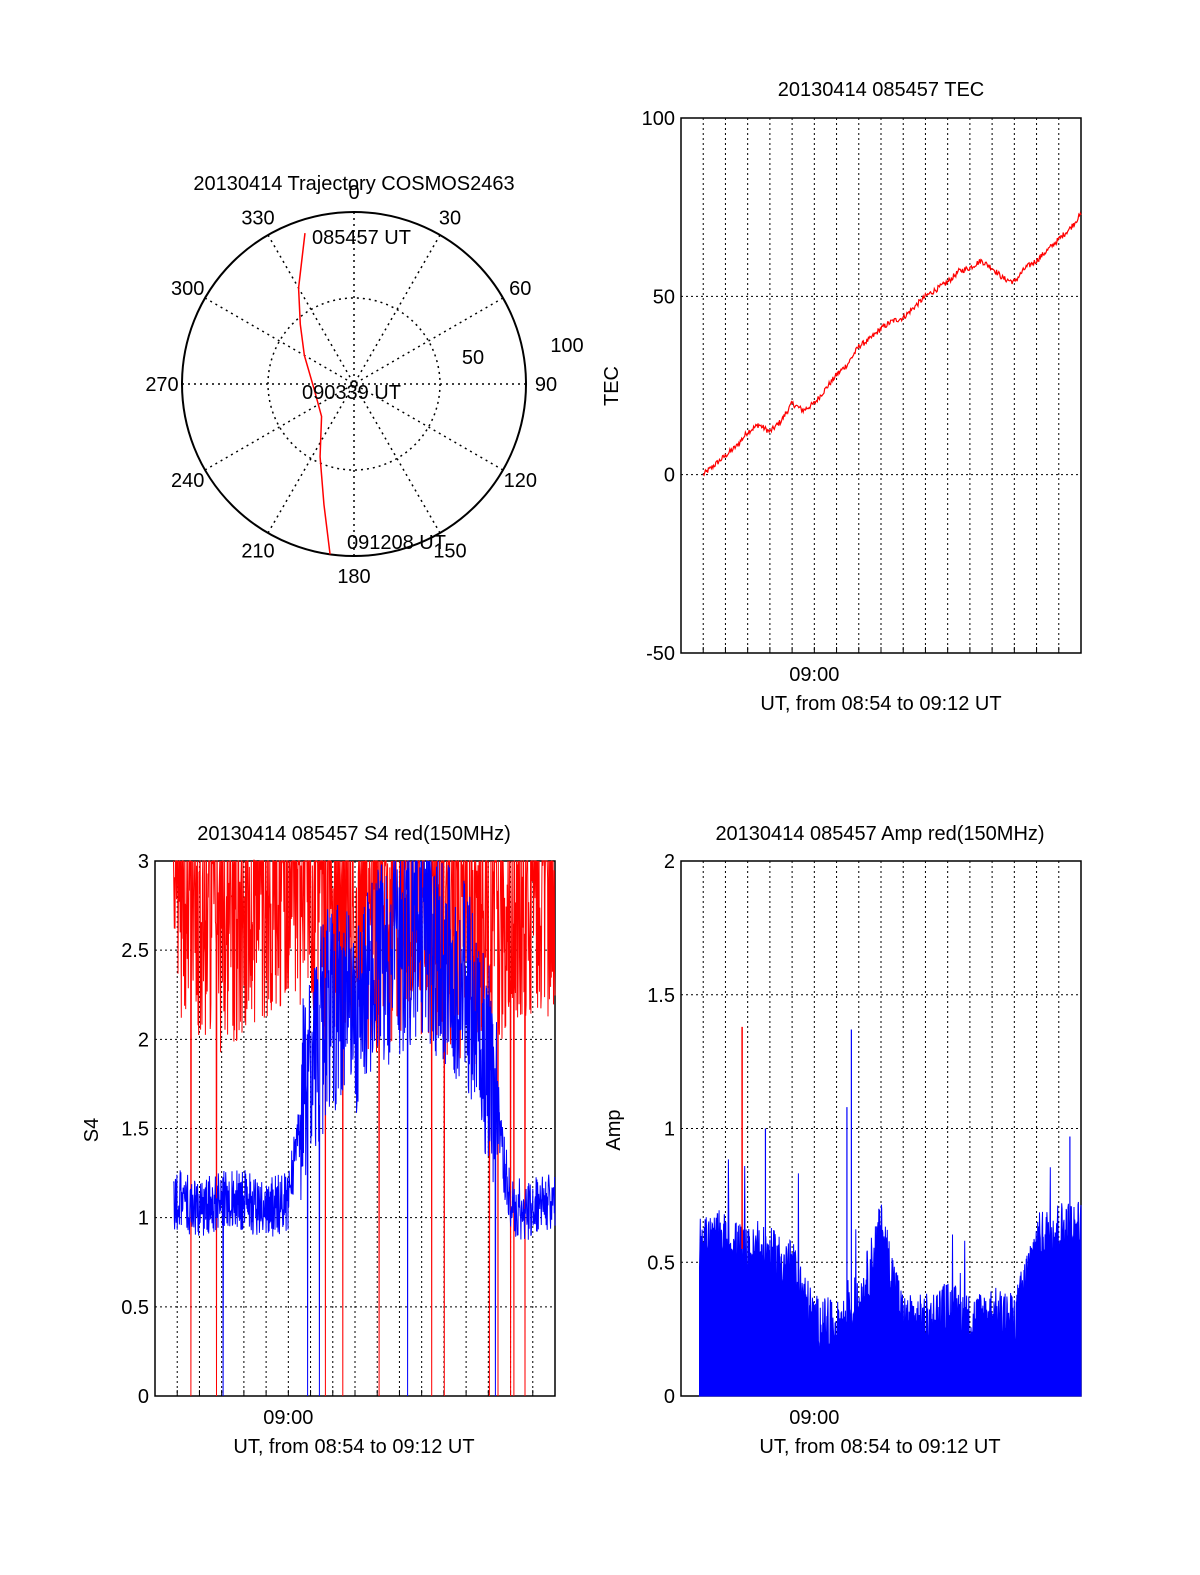 Image resolution: width=1200 pixels, height=1575 pixels. I want to click on polar-azimuth-label: 300, so click(187, 289).